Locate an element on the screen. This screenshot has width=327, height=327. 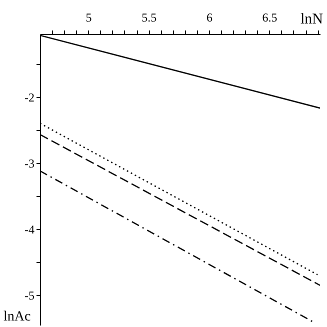
y-axis-title: lnAc is located at coordinates (17, 317).